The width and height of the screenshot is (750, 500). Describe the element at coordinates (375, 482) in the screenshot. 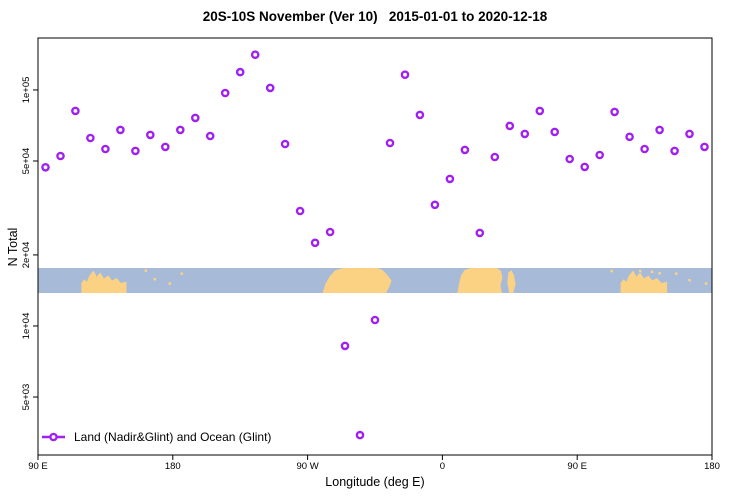

I see `x-axis-title: Longitude (deg E)` at that location.